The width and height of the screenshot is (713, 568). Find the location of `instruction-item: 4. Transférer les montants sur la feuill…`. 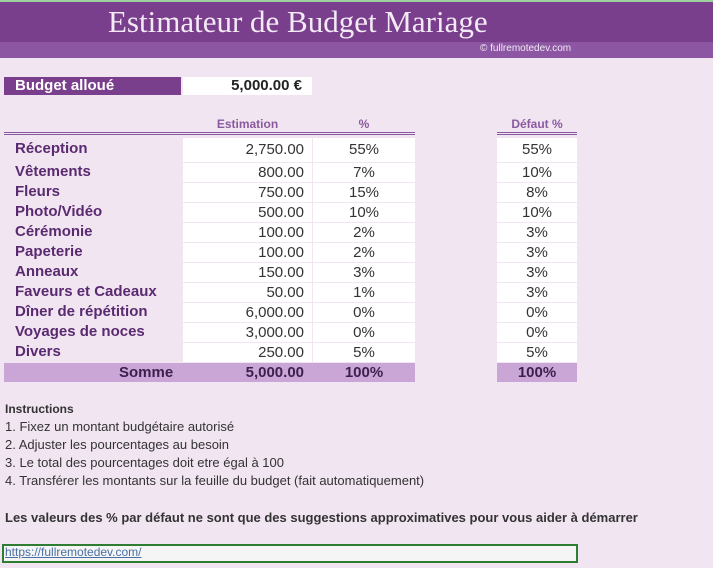

instruction-item: 4. Transférer les montants sur la feuill… is located at coordinates (215, 480).